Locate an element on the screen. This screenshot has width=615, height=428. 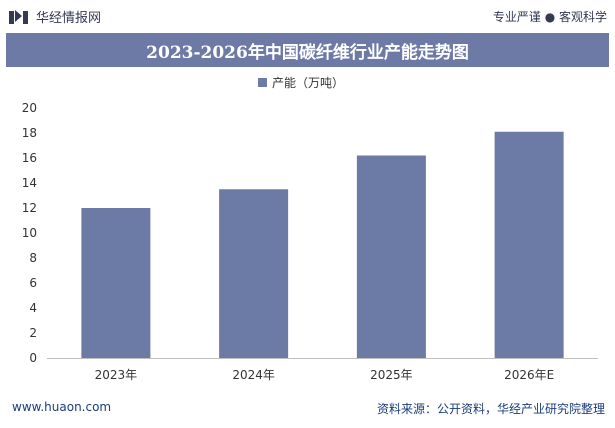
y-tick-label: 2 is located at coordinates (33, 333).